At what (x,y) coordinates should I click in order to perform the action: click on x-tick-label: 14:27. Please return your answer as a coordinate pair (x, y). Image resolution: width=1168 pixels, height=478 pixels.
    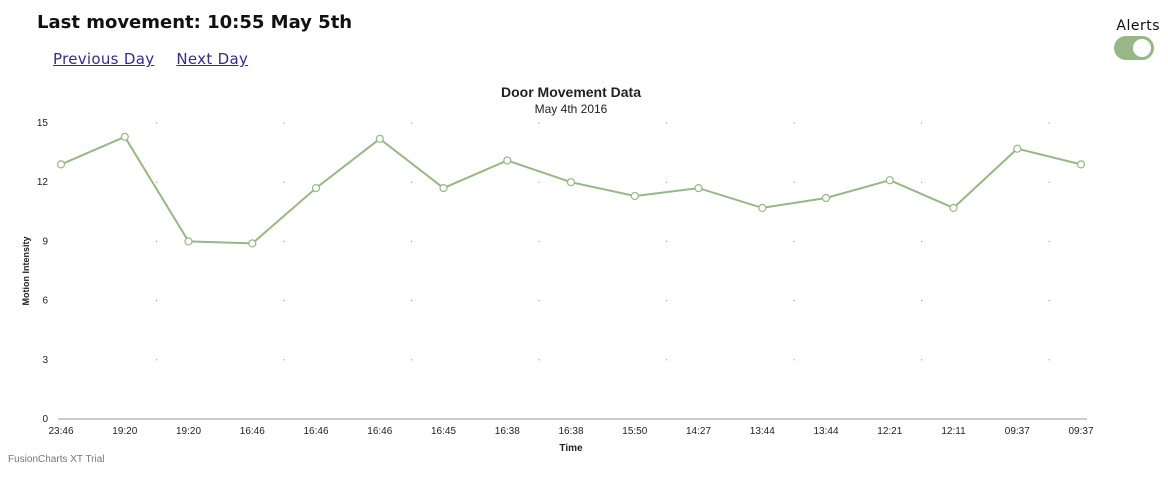
    Looking at the image, I should click on (698, 431).